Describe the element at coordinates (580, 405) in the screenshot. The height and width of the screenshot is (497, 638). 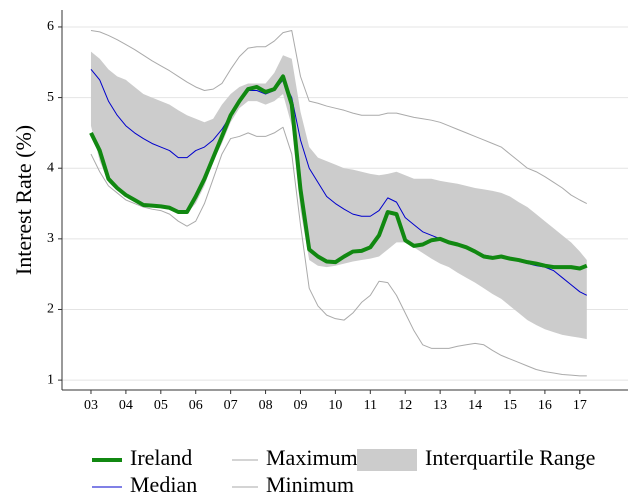
I see `x-tick-label: 17` at that location.